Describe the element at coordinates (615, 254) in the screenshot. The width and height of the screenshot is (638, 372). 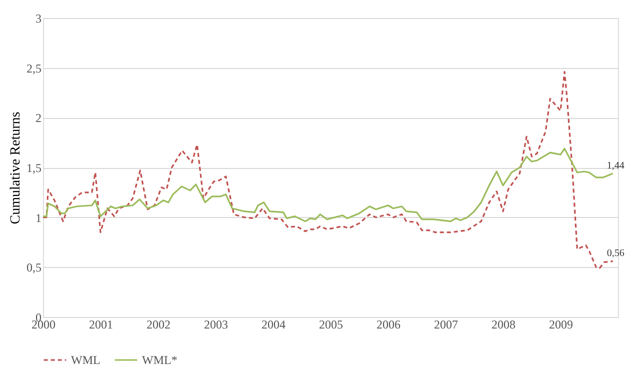
I see `annotation: 0,56` at that location.